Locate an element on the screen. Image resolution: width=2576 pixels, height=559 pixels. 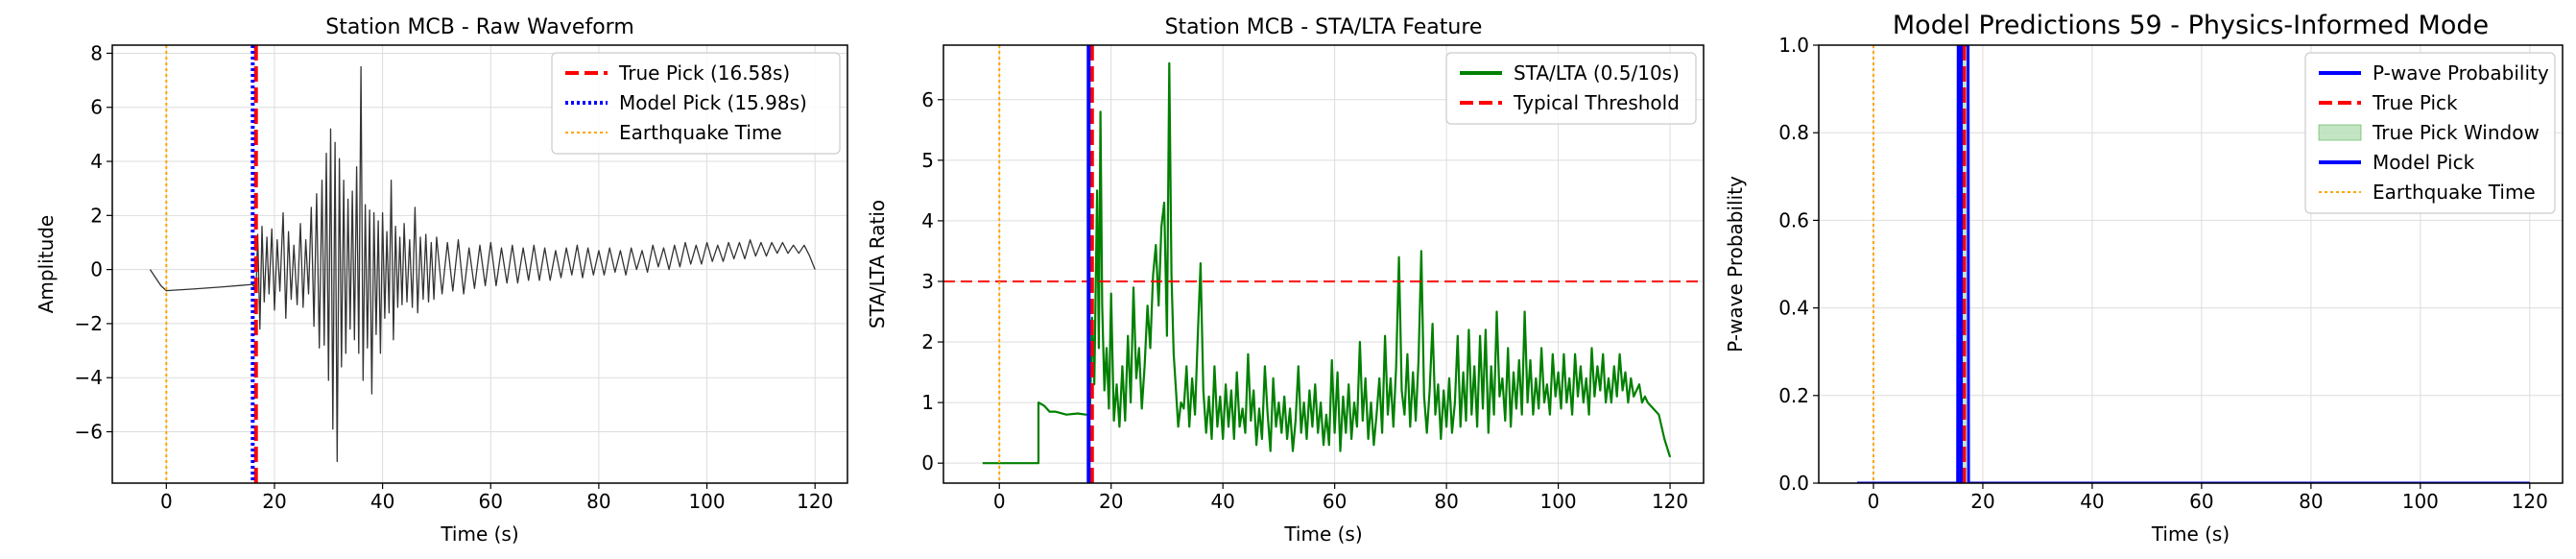
y-tick-label: 0.4 is located at coordinates (1793, 308).